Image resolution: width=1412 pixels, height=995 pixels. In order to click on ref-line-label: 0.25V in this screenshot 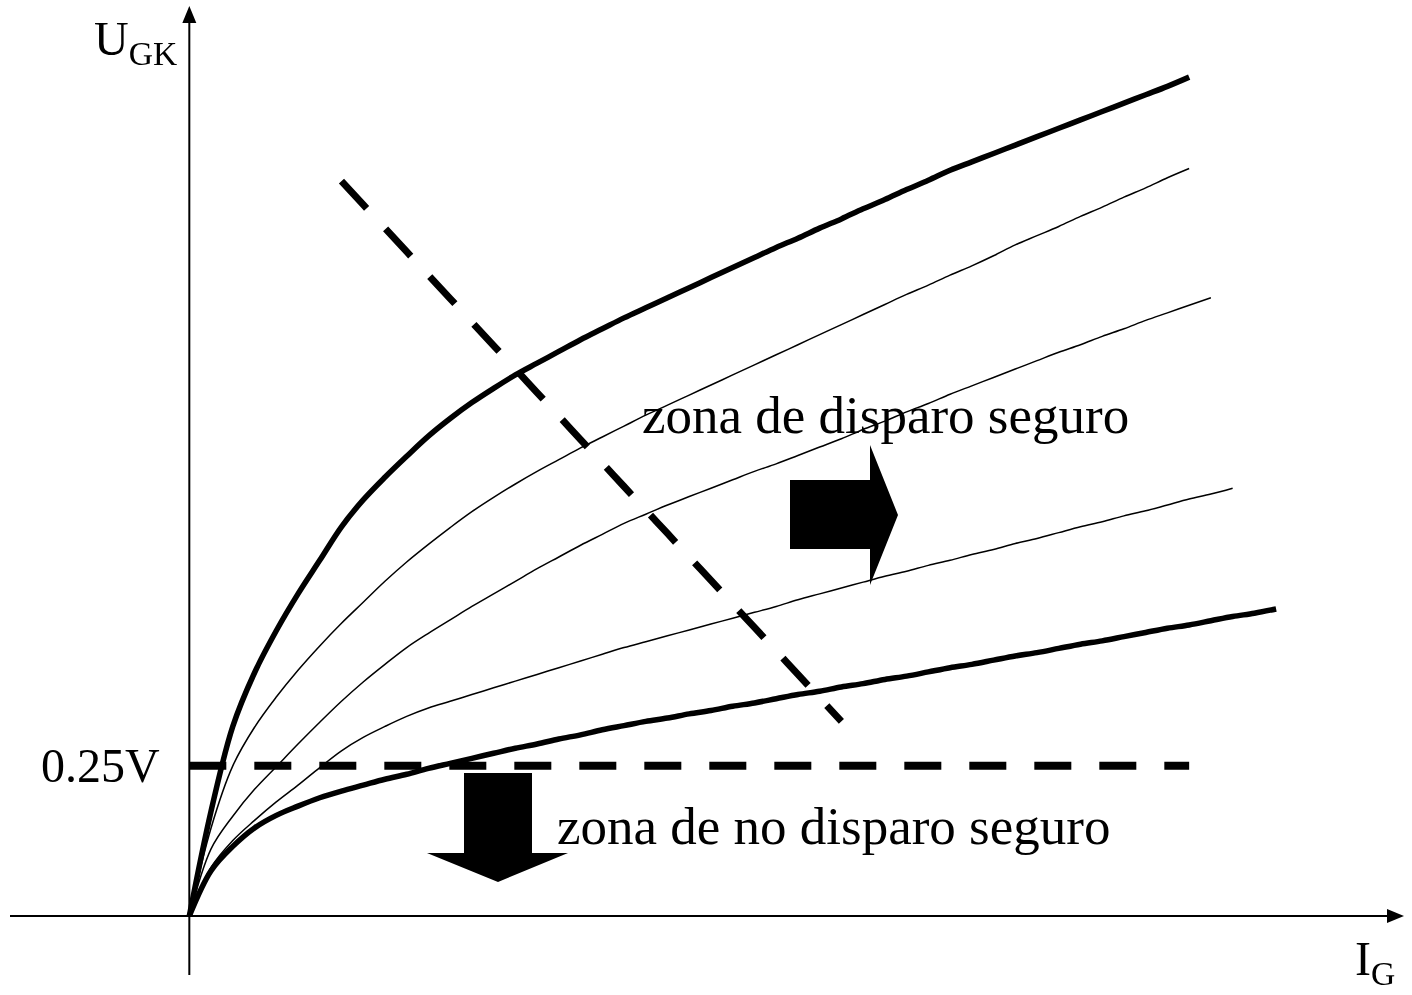, I will do `click(100, 765)`.